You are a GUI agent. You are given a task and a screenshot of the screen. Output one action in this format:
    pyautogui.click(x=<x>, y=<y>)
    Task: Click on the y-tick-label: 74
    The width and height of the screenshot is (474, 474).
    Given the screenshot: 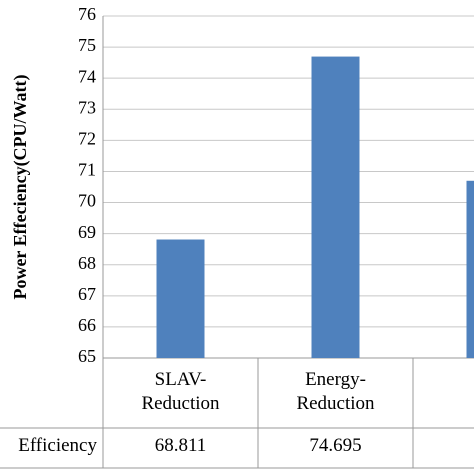 What is the action you would take?
    pyautogui.click(x=87, y=76)
    